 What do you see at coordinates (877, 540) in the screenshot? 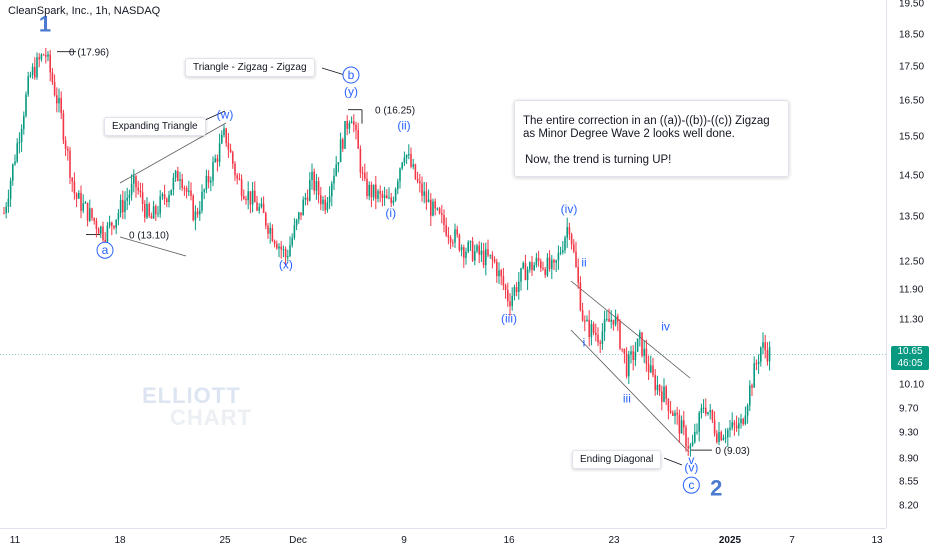
I see `time-tick-label: 13` at bounding box center [877, 540].